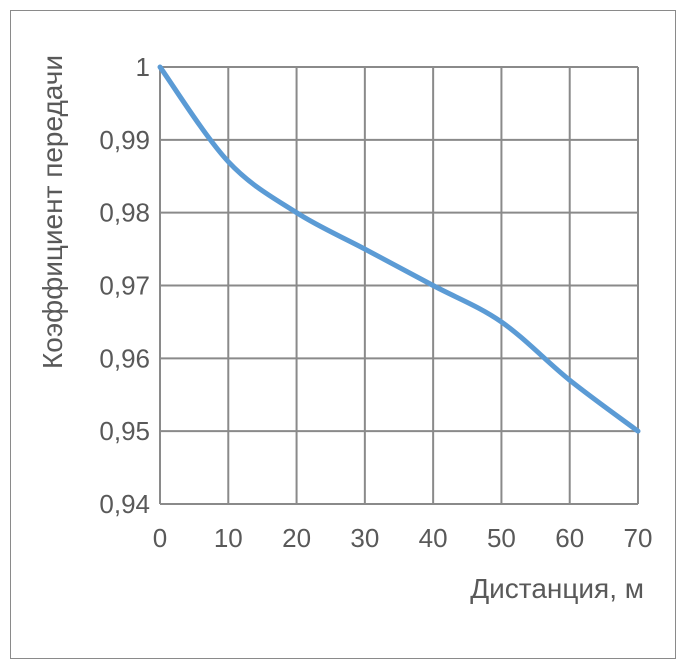 The height and width of the screenshot is (669, 687). What do you see at coordinates (124, 504) in the screenshot?
I see `y-tick-label: 0,94` at bounding box center [124, 504].